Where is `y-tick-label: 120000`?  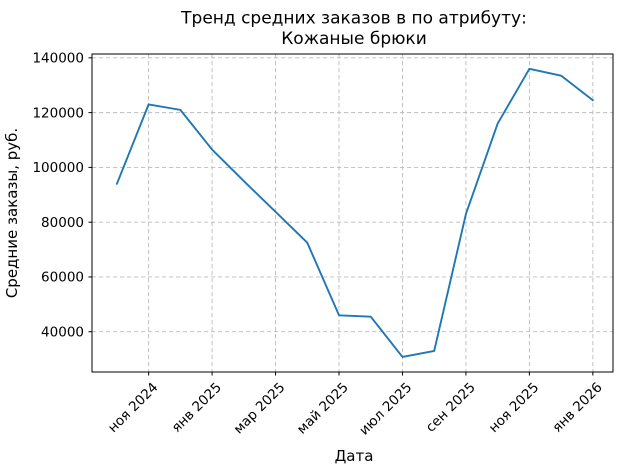 y-tick-label: 120000 is located at coordinates (58, 113).